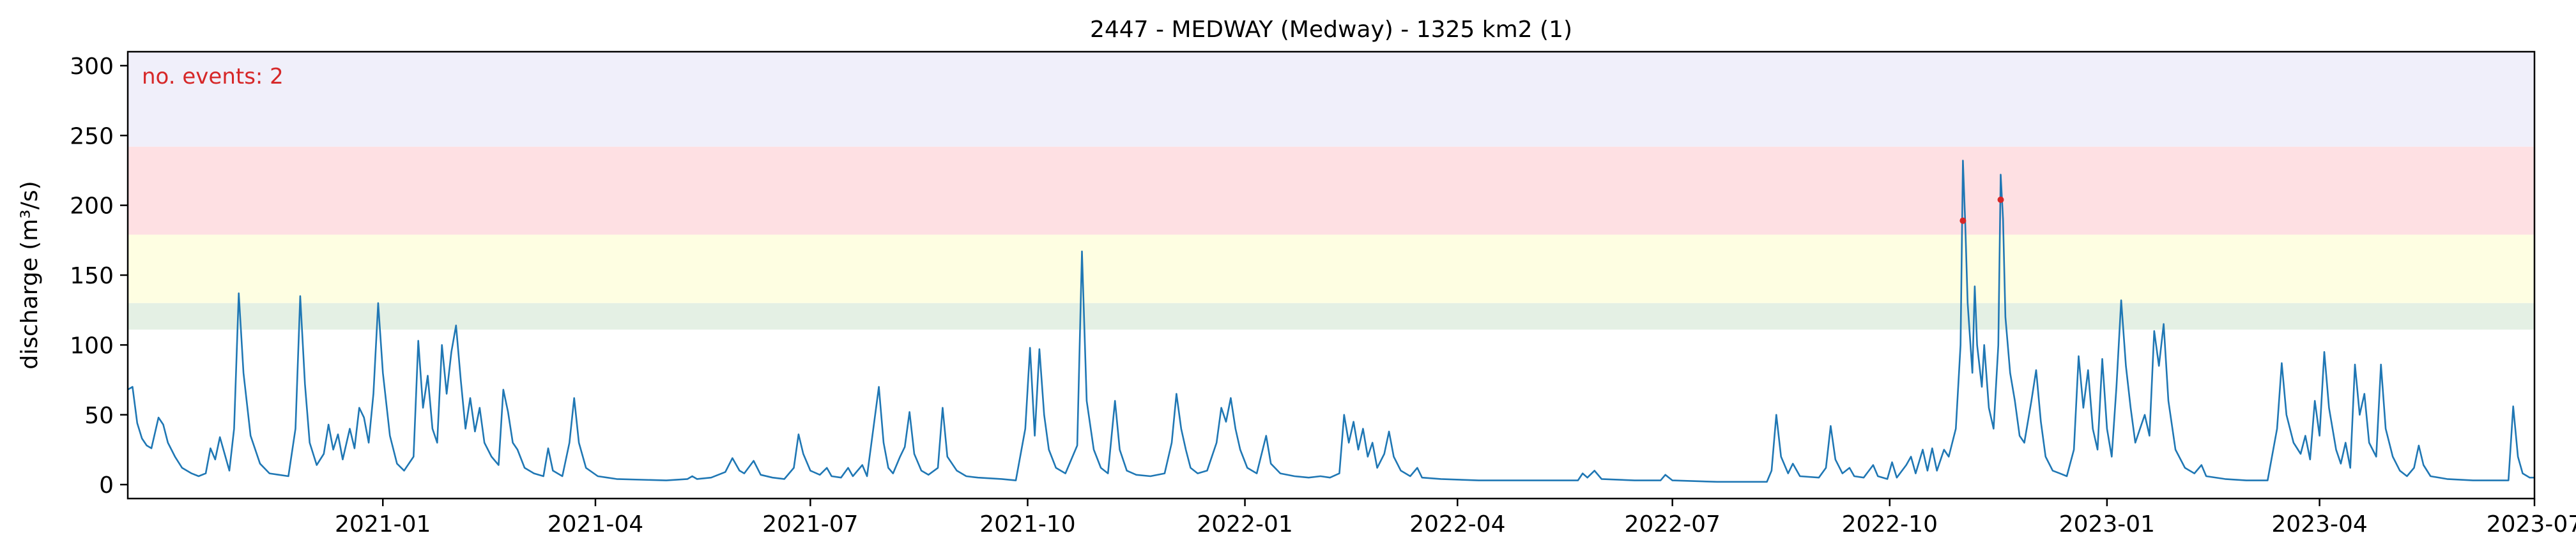 The height and width of the screenshot is (556, 2576). What do you see at coordinates (92, 346) in the screenshot?
I see `y-tick-label: 100` at bounding box center [92, 346].